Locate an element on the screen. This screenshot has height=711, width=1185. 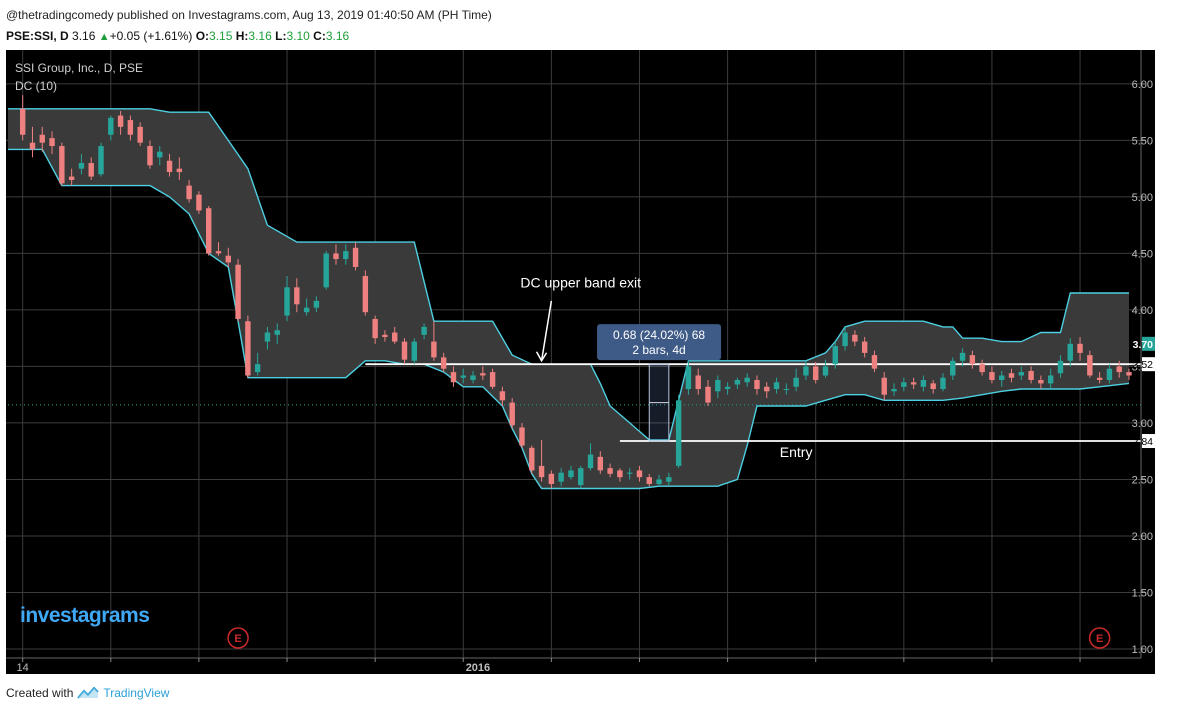
price-tick-label: 3.00 is located at coordinates (1142, 424).